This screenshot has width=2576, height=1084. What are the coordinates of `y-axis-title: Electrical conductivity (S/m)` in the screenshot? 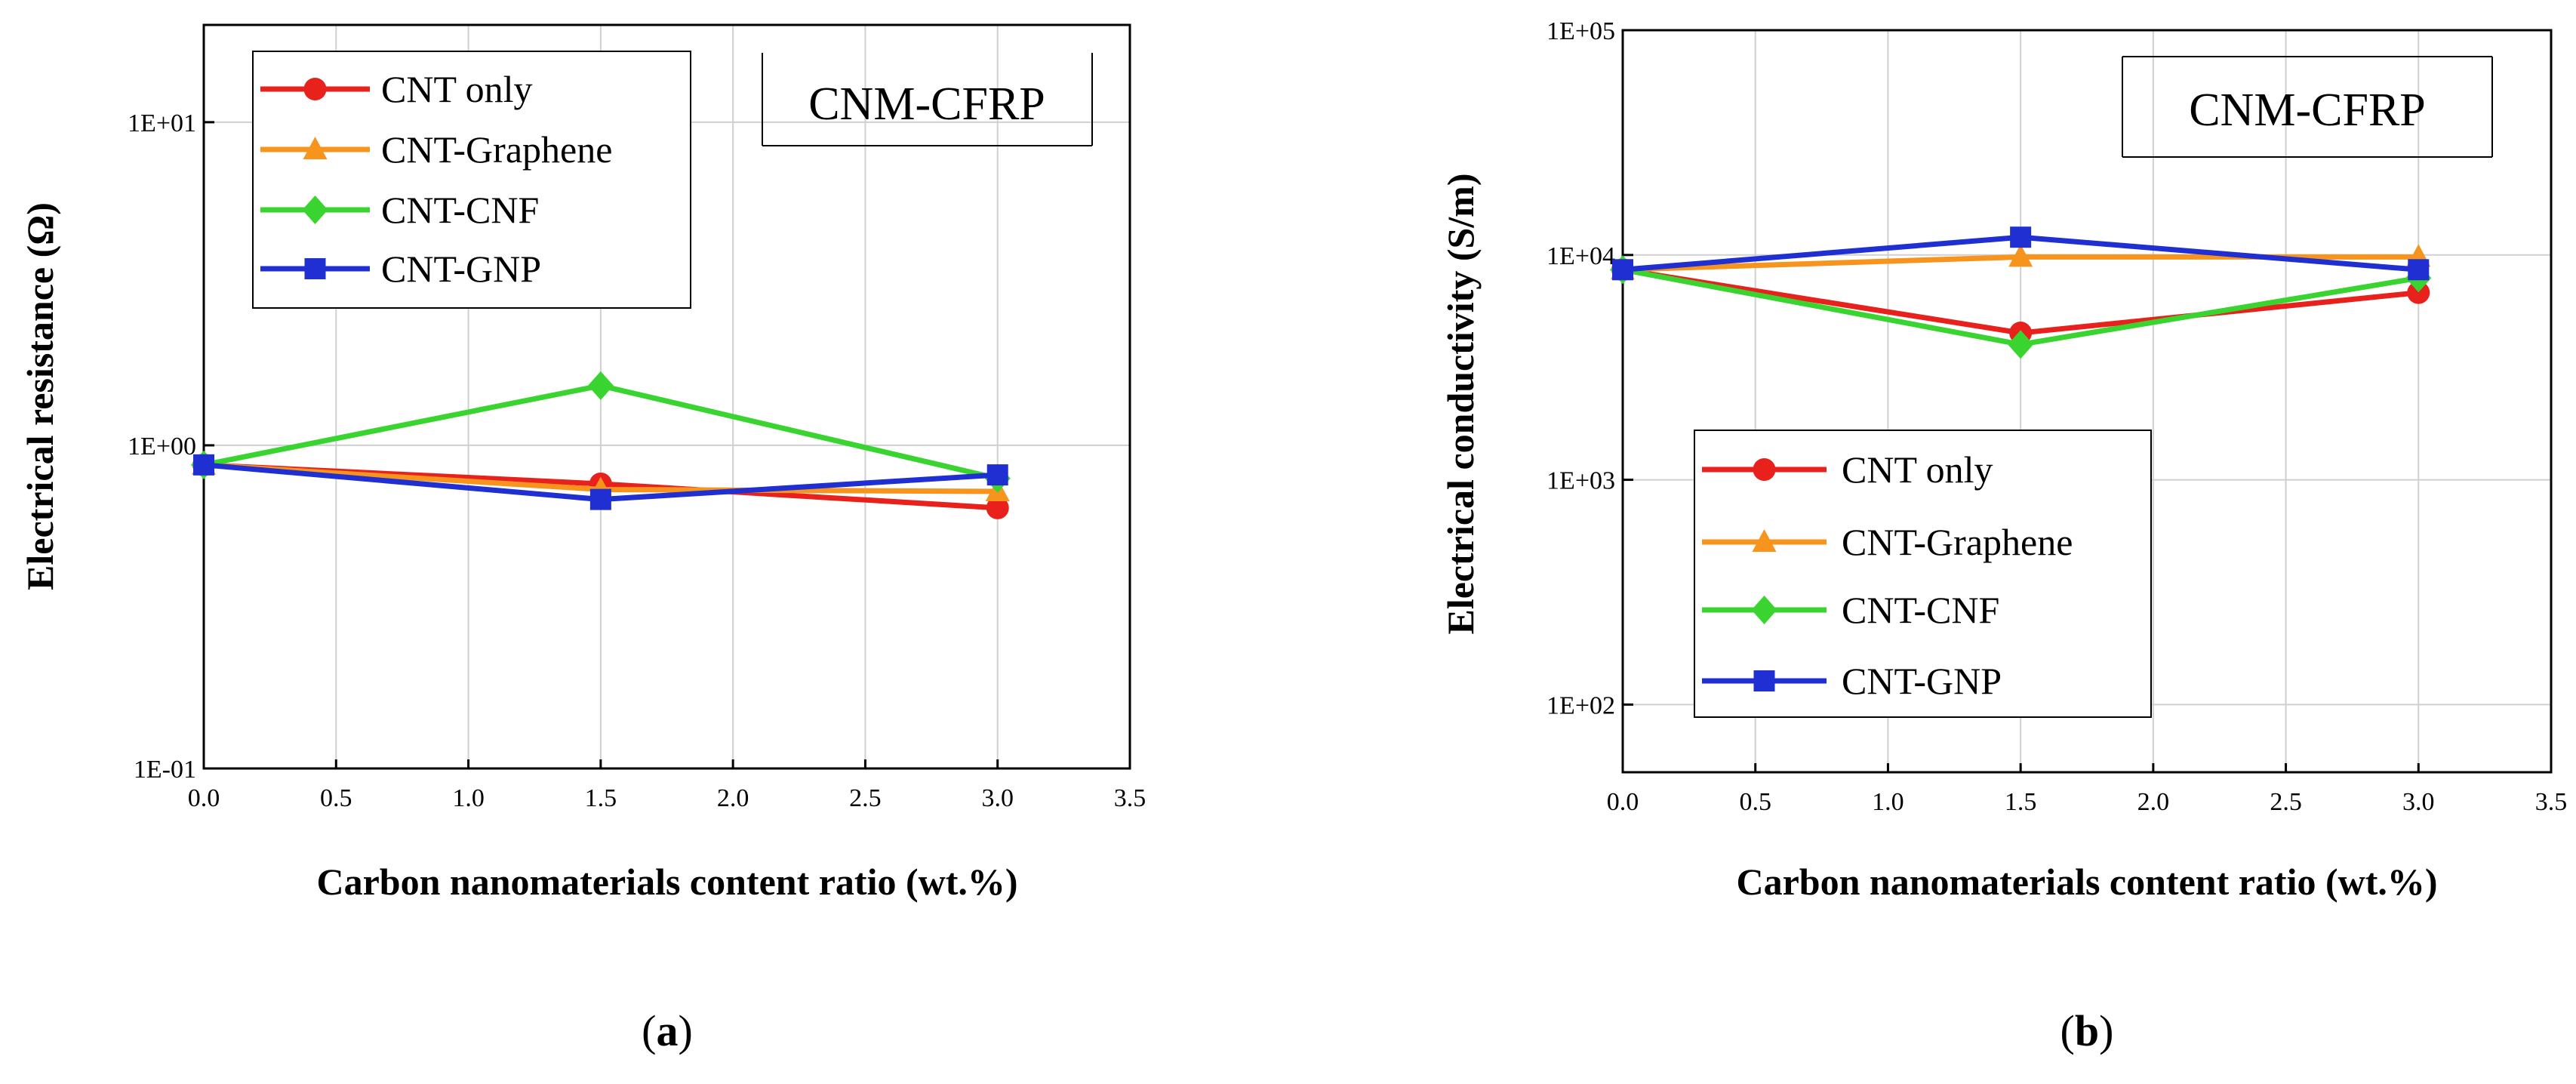 It's located at (1460, 405).